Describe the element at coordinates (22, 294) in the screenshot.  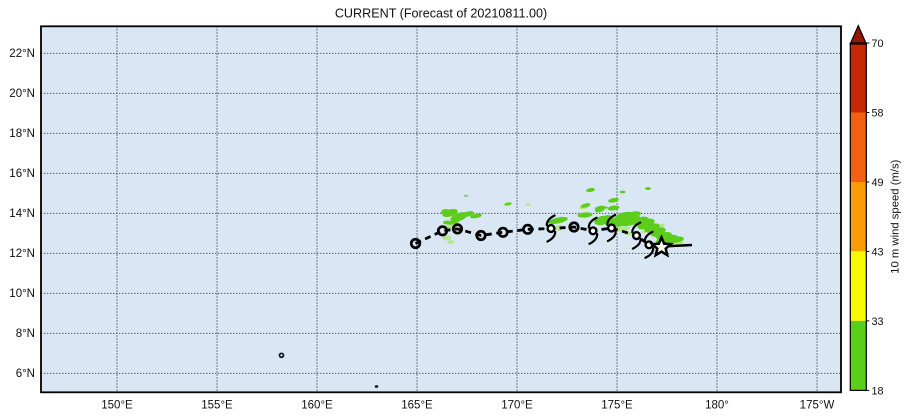
I see `svg-text: 10°N` at that location.